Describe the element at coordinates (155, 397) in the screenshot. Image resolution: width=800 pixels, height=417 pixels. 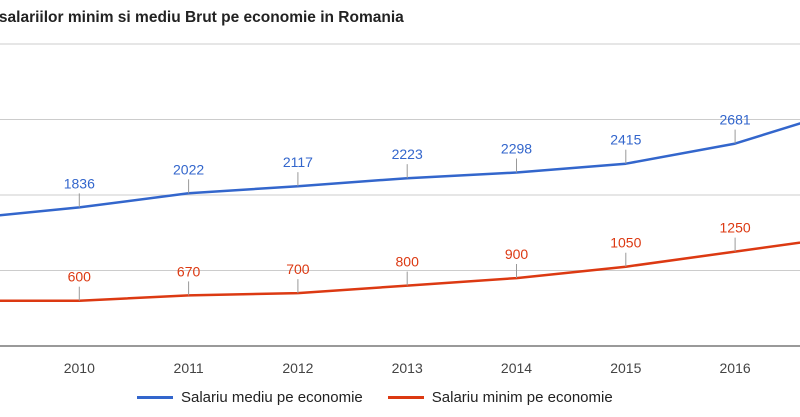
I see `legend-swatch-salariu-mediu` at that location.